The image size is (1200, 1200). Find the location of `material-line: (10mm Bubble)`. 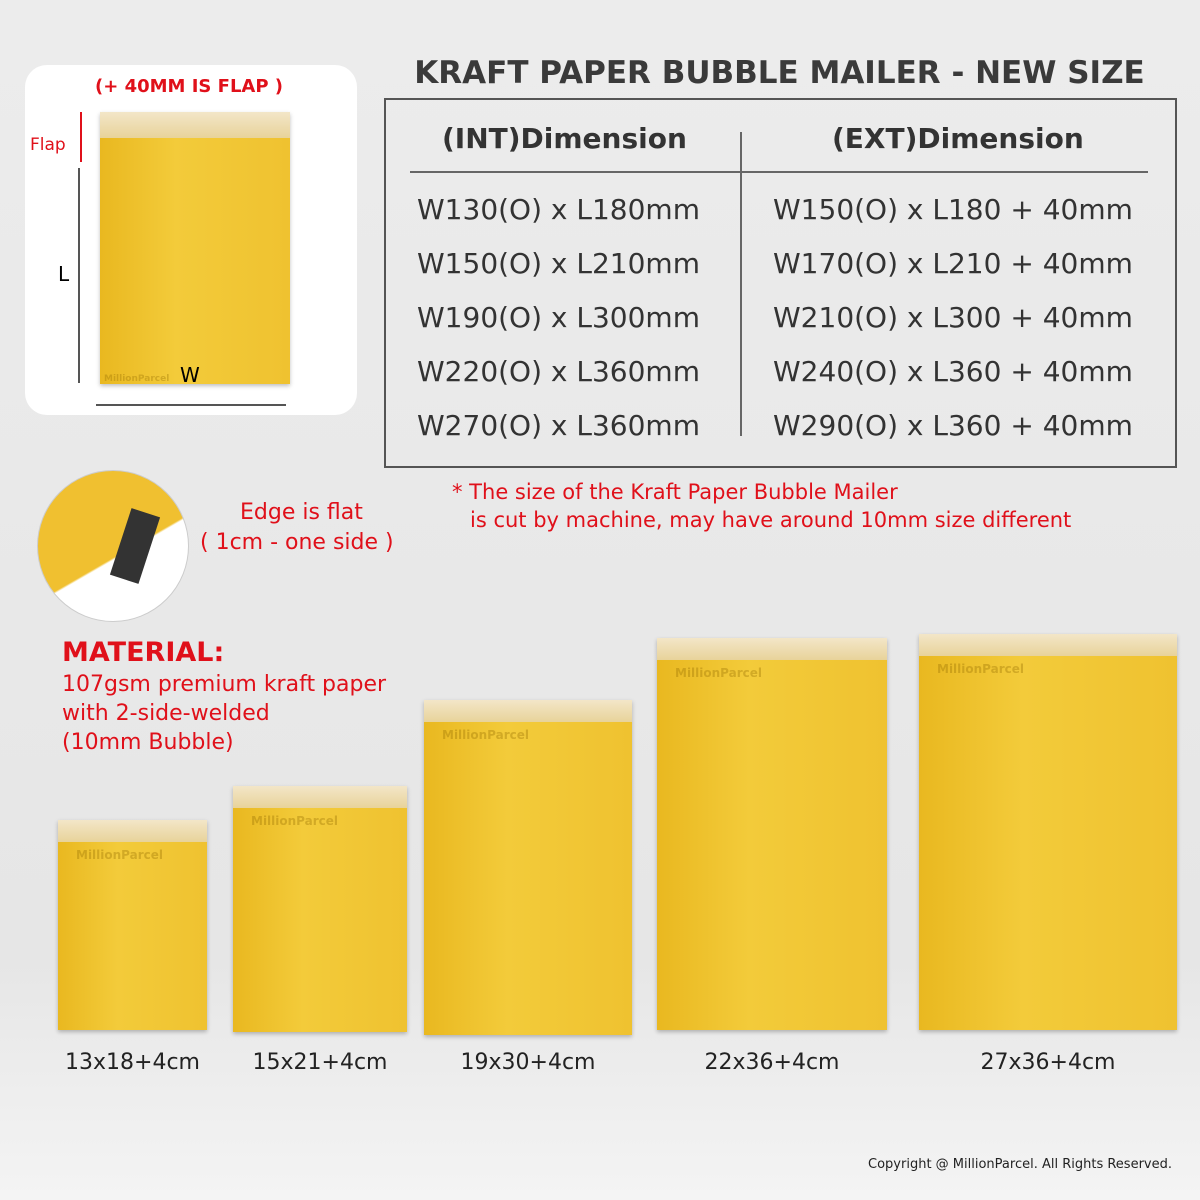

material-line: (10mm Bubble) is located at coordinates (148, 742).